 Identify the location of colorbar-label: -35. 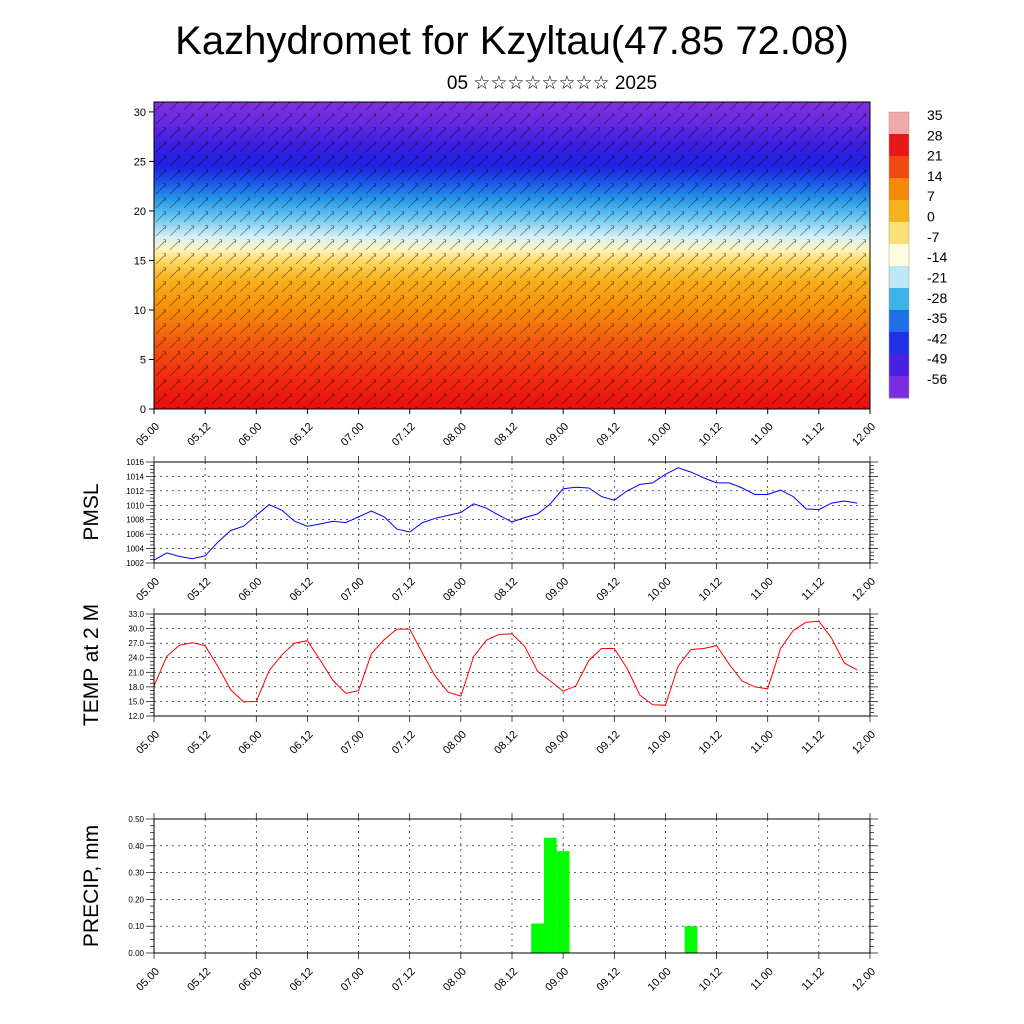
(937, 318).